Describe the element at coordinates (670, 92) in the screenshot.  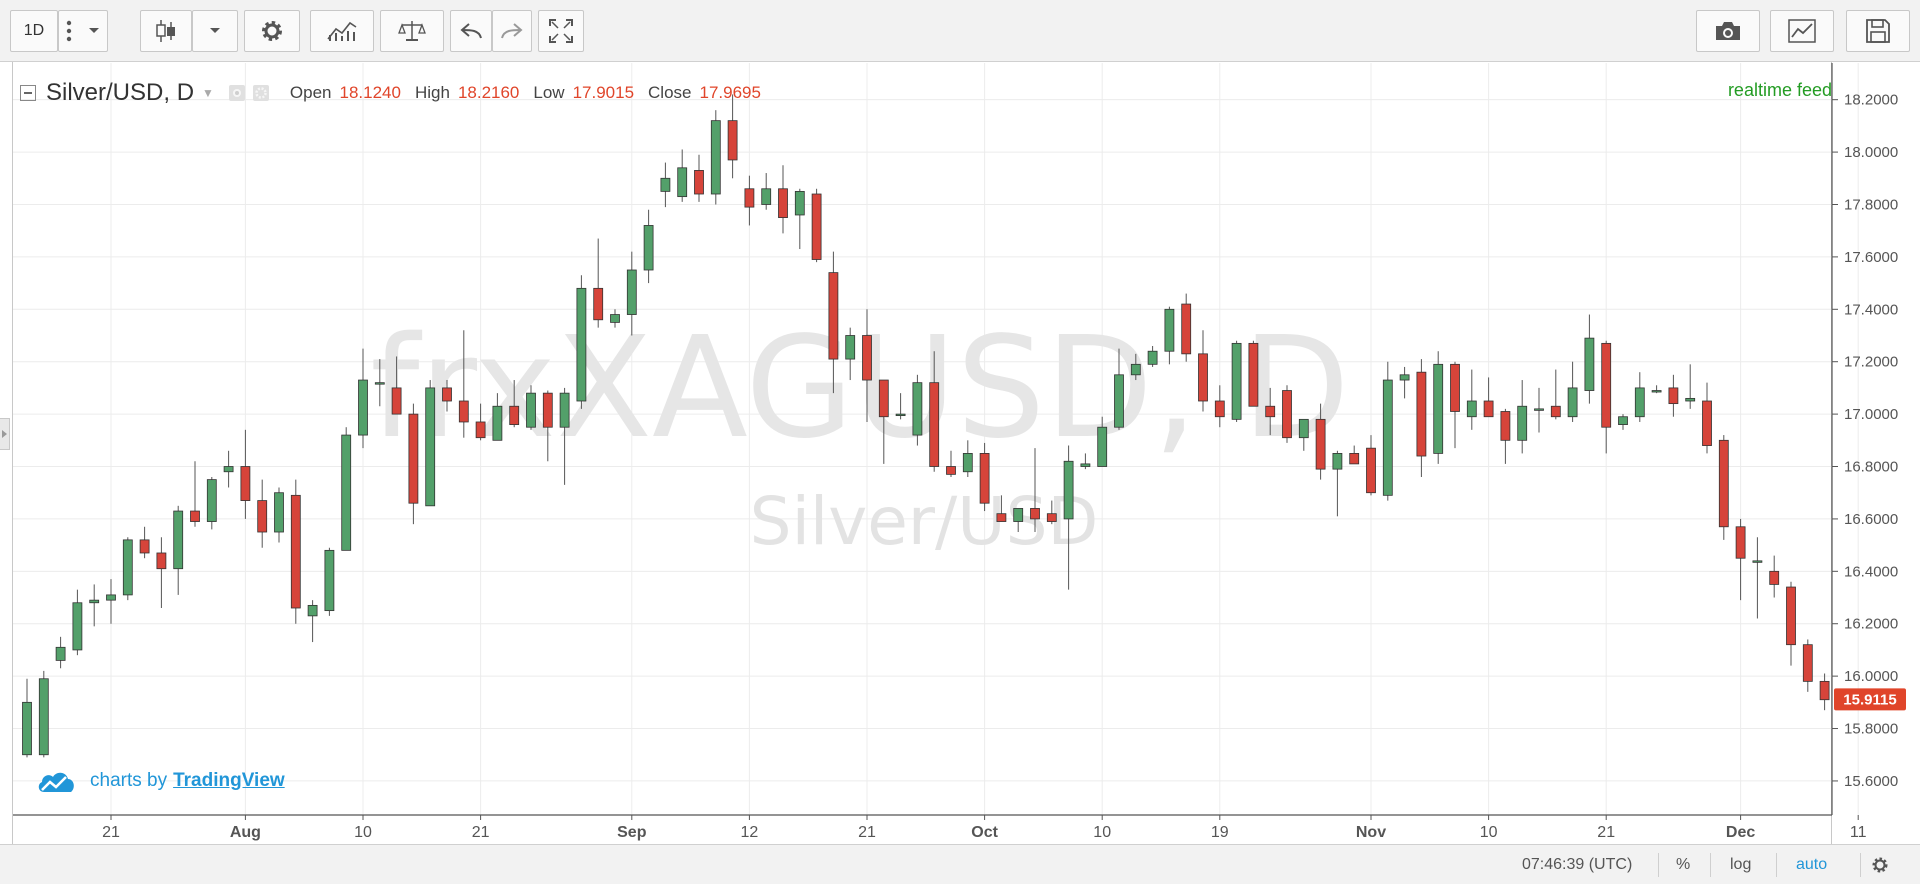
I see `close-label: Close` at that location.